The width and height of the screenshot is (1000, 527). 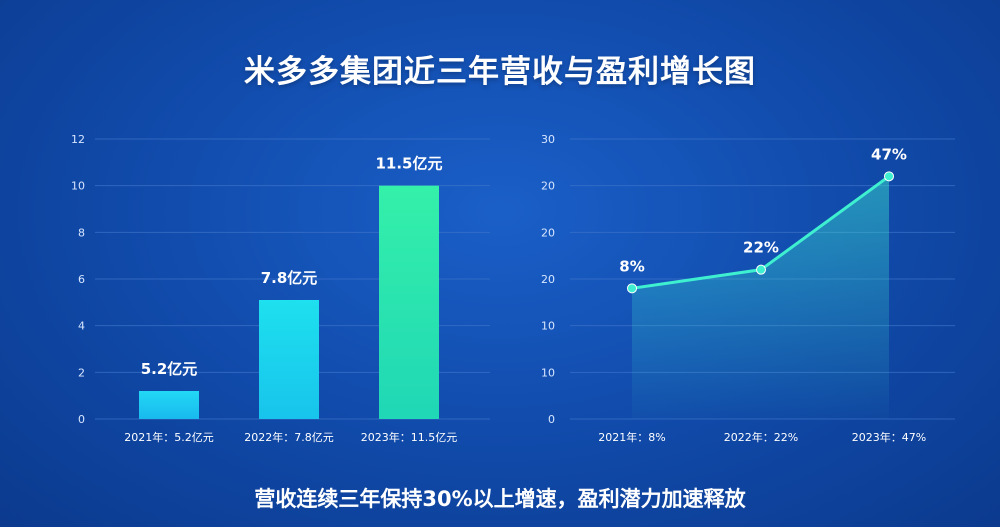 What do you see at coordinates (761, 248) in the screenshot?
I see `line-data-label: 22%` at bounding box center [761, 248].